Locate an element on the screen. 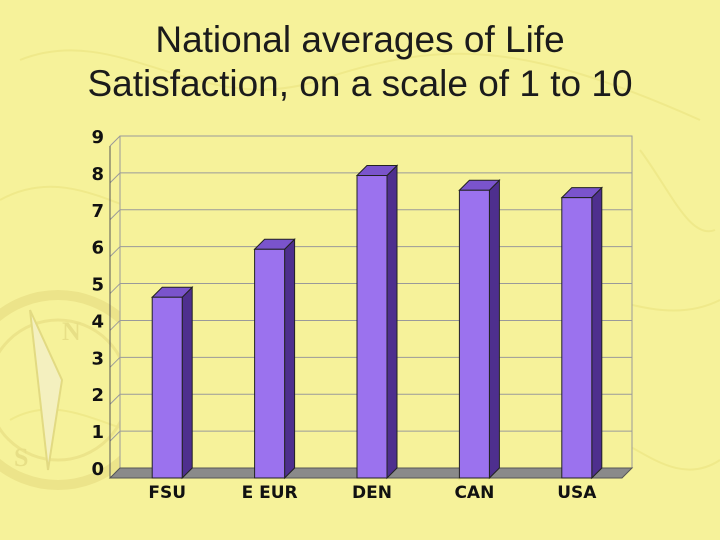 Image resolution: width=720 pixels, height=540 pixels. x-tick-label: FSU is located at coordinates (167, 493).